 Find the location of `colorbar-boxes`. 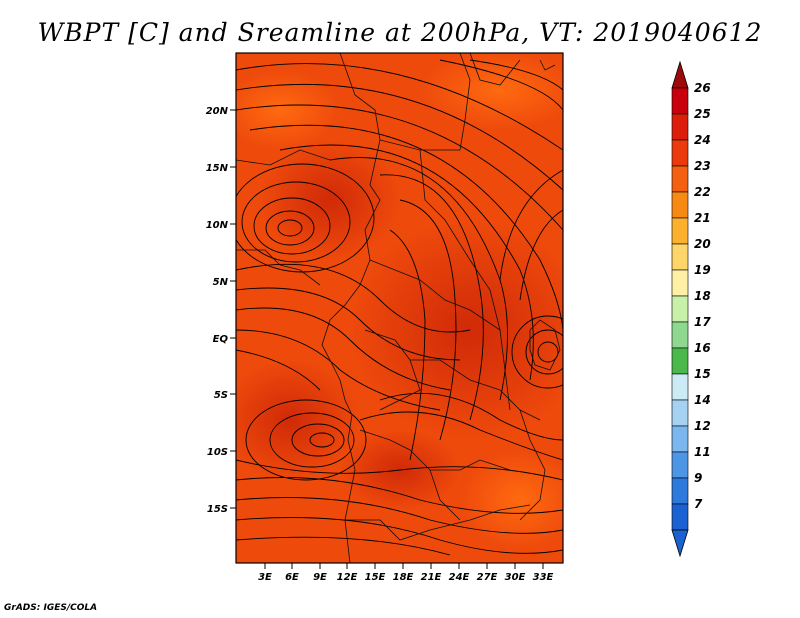

colorbar-boxes is located at coordinates (680, 309).